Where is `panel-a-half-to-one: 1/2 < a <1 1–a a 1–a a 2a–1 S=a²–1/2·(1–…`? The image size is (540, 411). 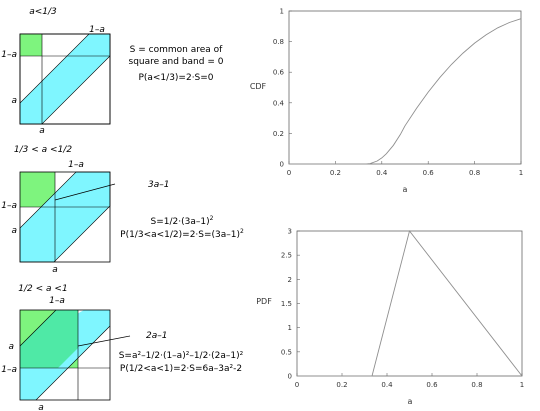
panel-a-half-to-one: 1/2 < a <1 1–a a 1–a a 2a–1 S=a²–1/2·(1–… is located at coordinates (122, 347).